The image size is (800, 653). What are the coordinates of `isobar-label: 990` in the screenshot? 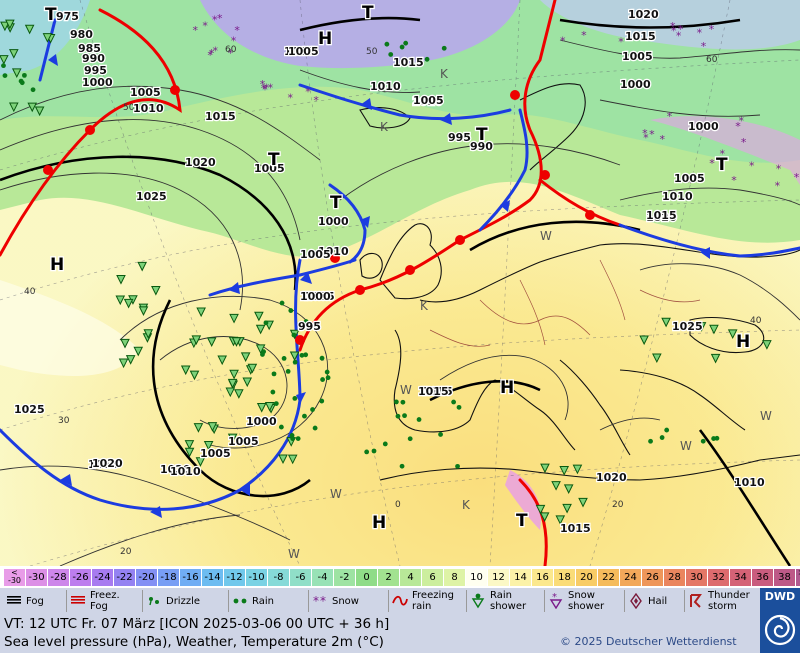 It's located at (481, 146).